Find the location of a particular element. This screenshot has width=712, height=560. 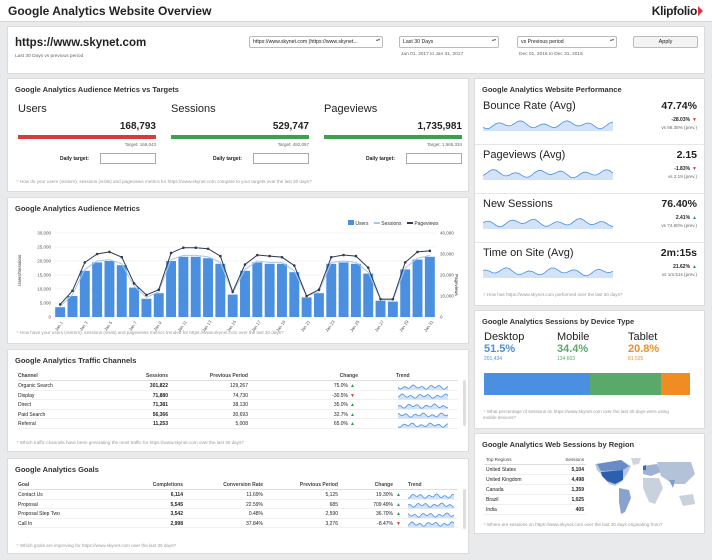

legend-pageviews-label: Pageviews is located at coordinates (426, 224).